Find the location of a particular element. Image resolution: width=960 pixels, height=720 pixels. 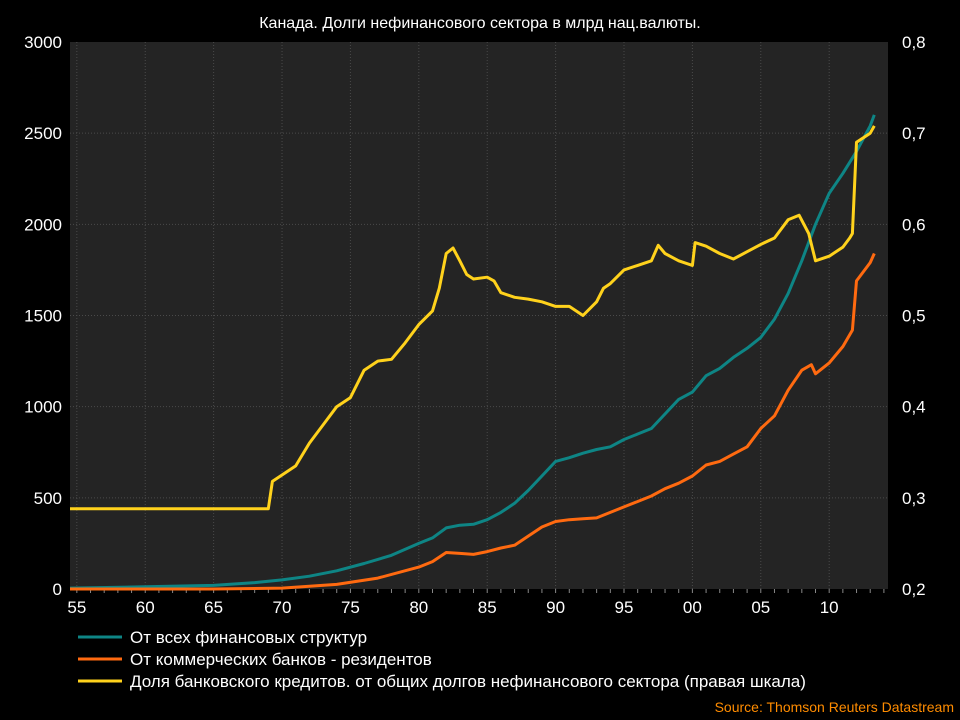

y-right-tick-label: 0,6 is located at coordinates (914, 224).